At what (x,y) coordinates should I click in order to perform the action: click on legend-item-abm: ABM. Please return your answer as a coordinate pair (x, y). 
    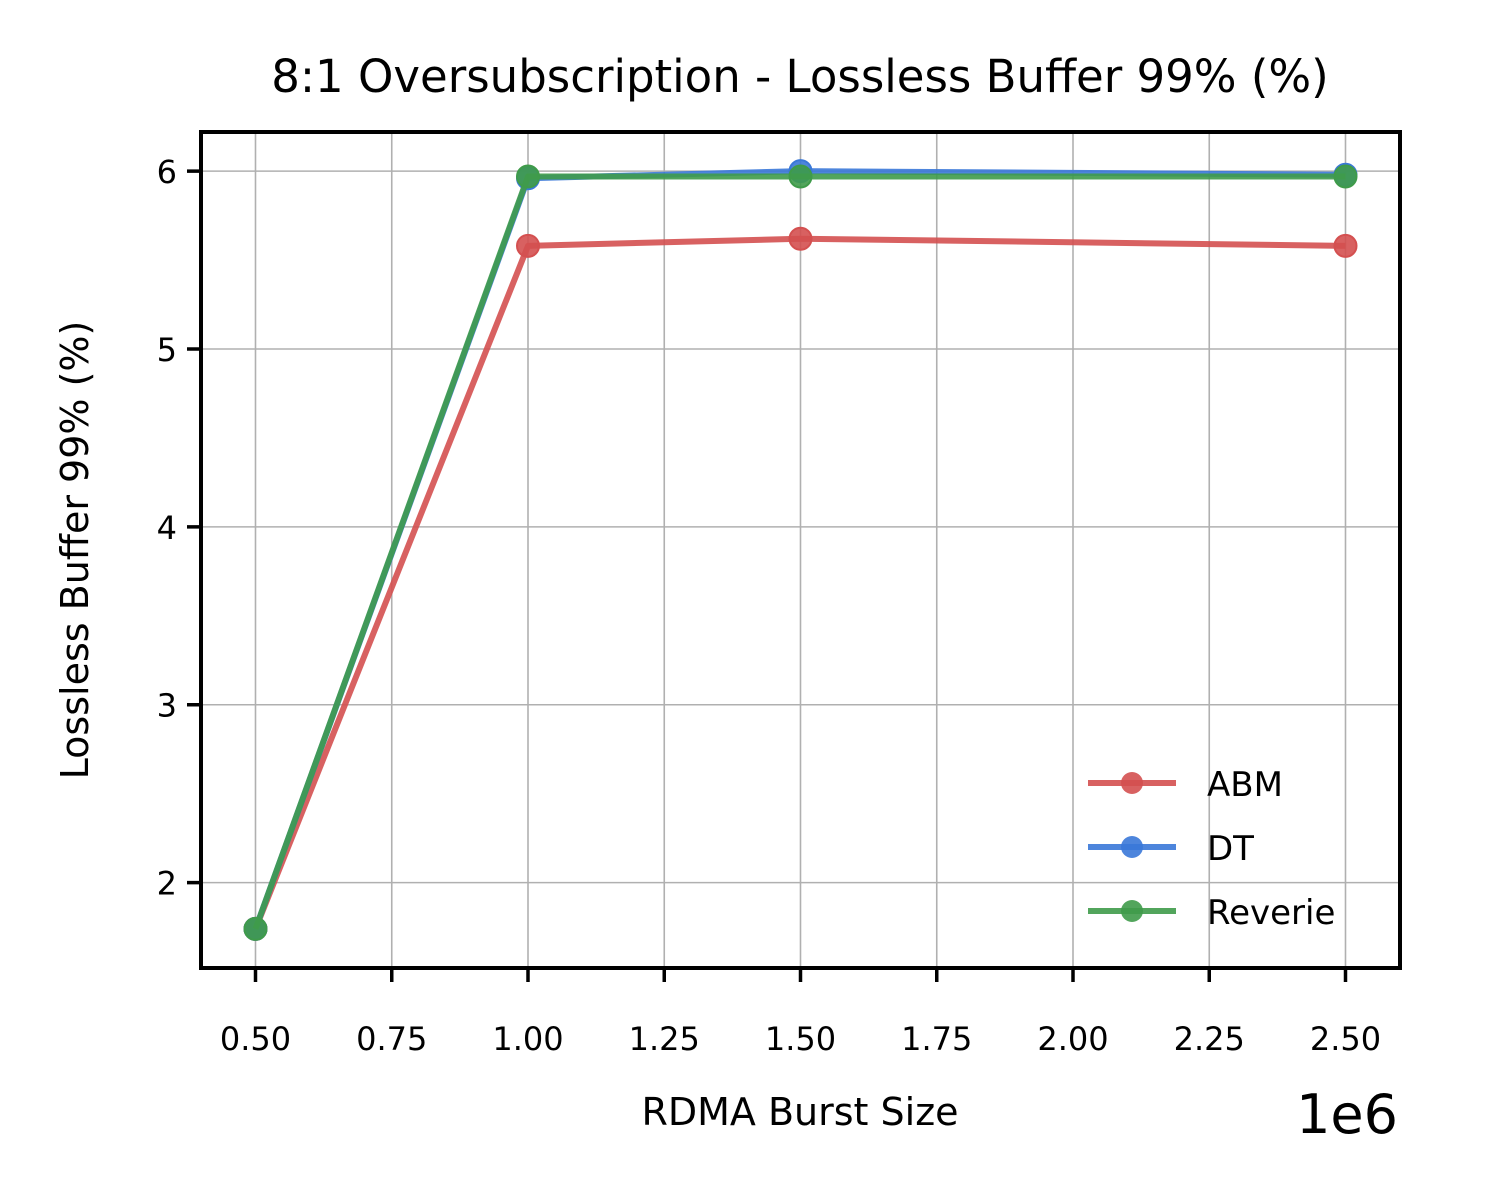
    Looking at the image, I should click on (1185, 785).